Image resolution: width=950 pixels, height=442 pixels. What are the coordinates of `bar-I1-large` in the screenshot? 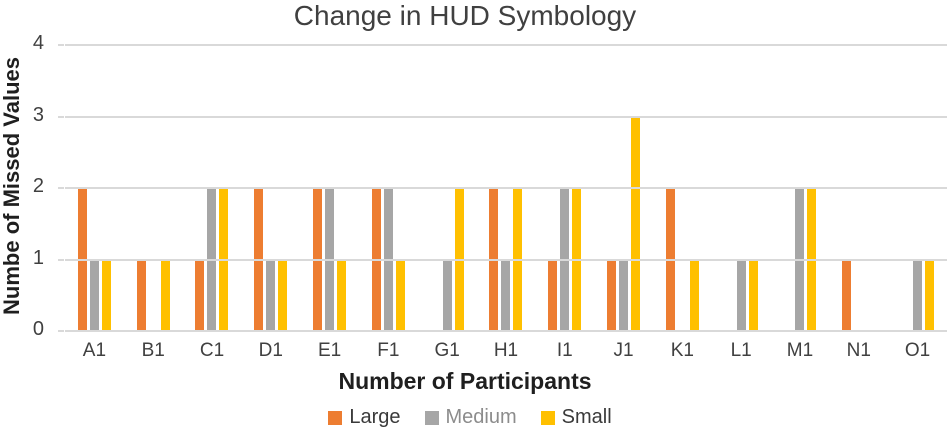 It's located at (553, 294).